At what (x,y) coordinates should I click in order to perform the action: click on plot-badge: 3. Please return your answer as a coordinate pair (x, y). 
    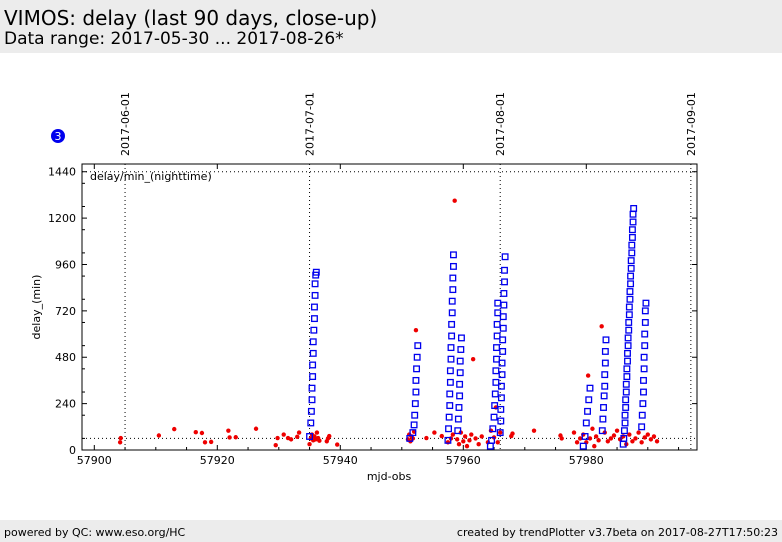
    Looking at the image, I should click on (58, 136).